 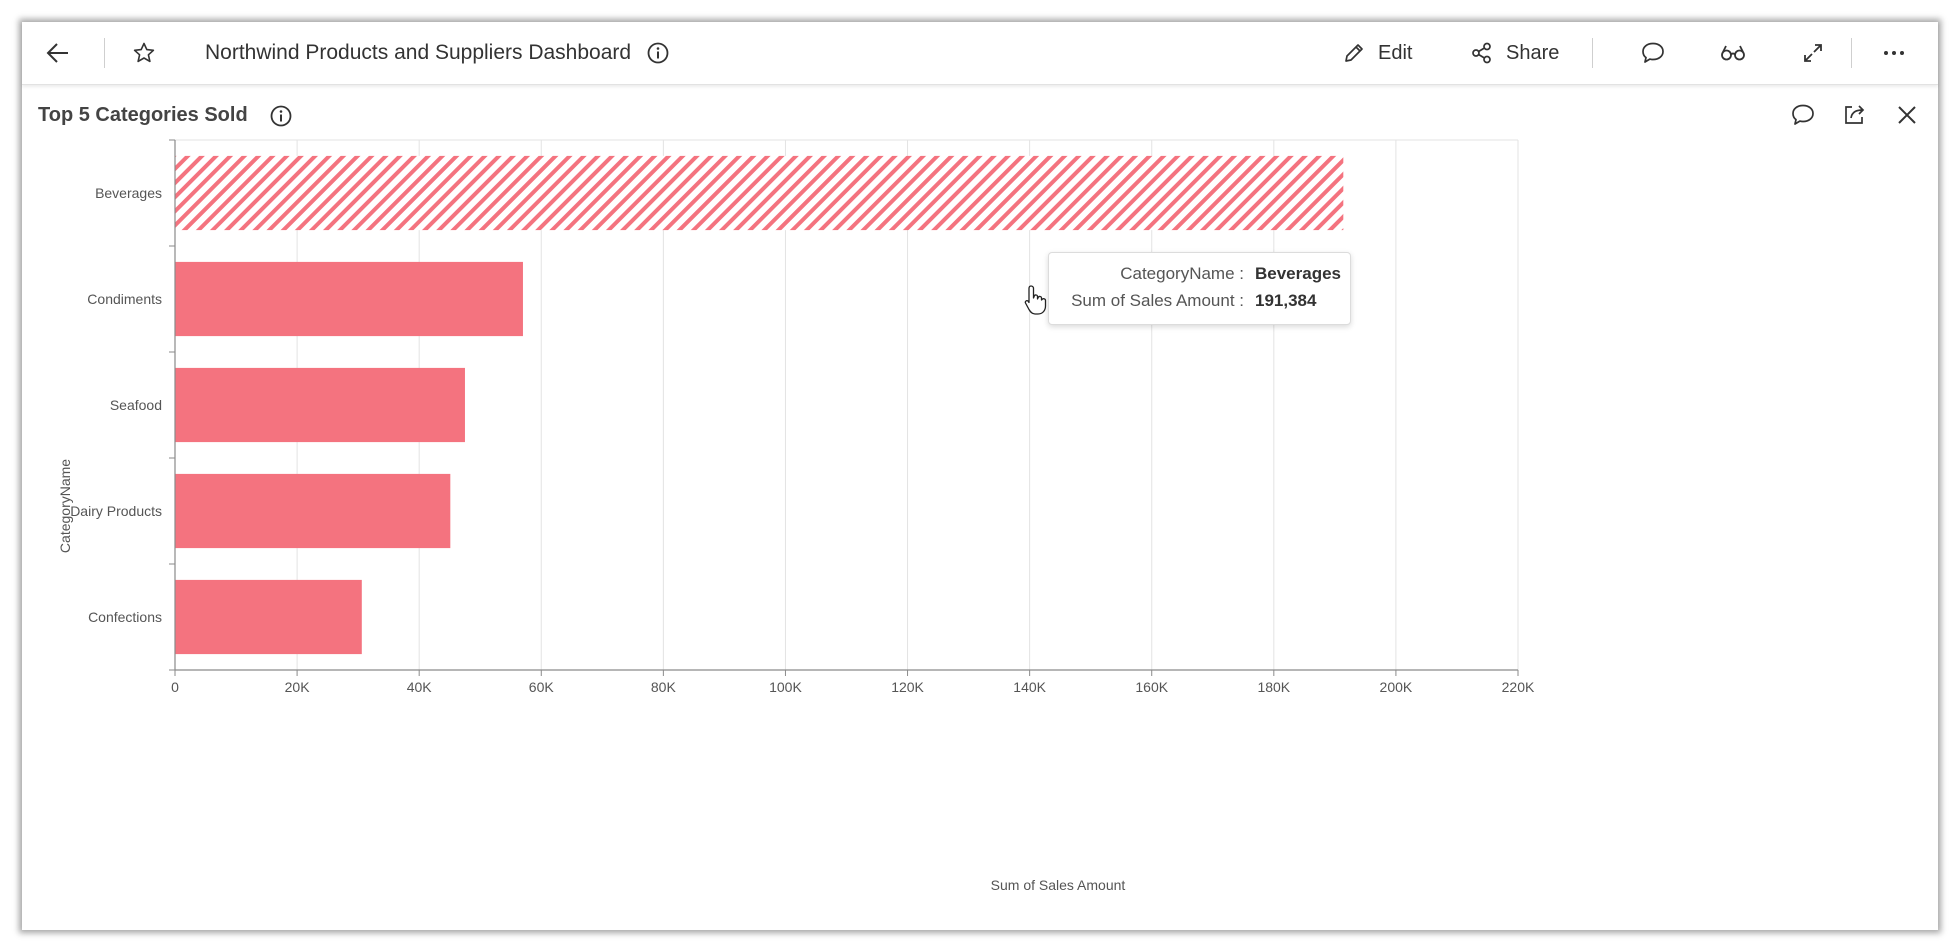 I want to click on x-axis-title: Sum of Sales Amount, so click(x=1058, y=885).